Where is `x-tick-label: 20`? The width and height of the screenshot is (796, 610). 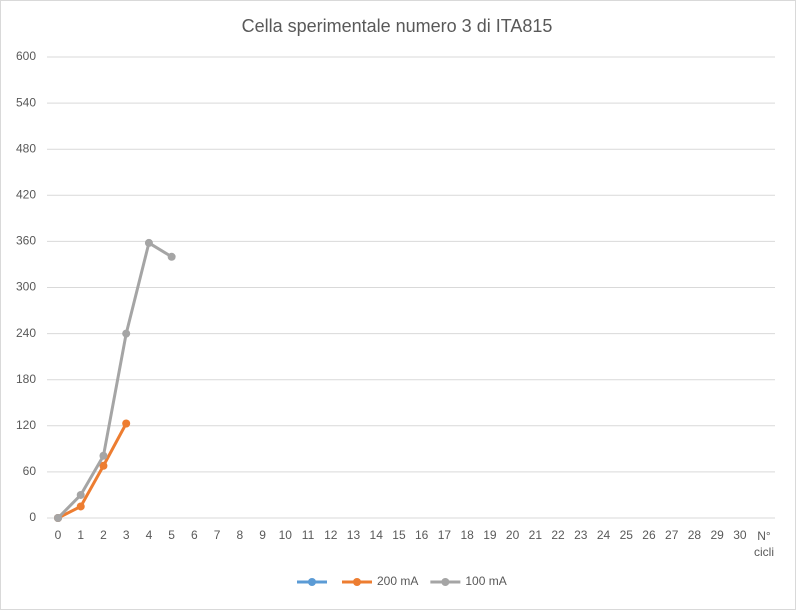 x-tick-label: 20 is located at coordinates (513, 535).